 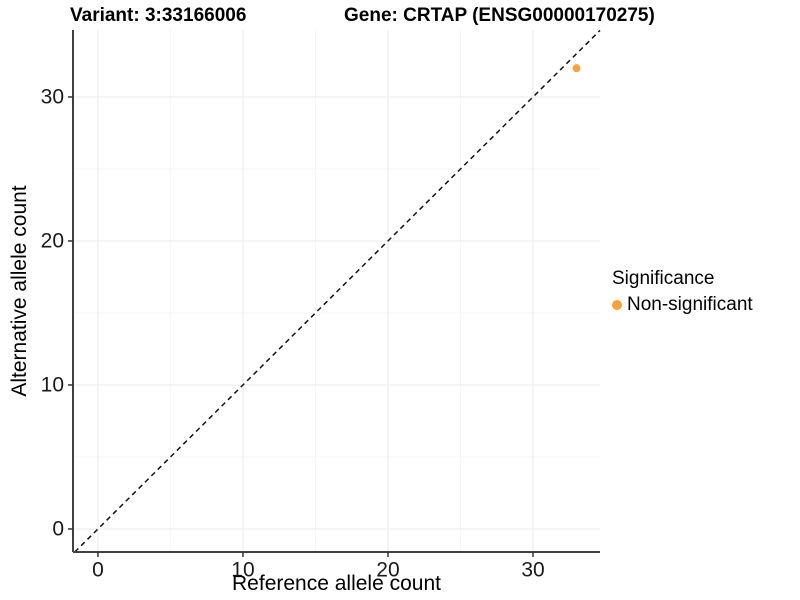 I want to click on legend-title: Significance, so click(x=663, y=278).